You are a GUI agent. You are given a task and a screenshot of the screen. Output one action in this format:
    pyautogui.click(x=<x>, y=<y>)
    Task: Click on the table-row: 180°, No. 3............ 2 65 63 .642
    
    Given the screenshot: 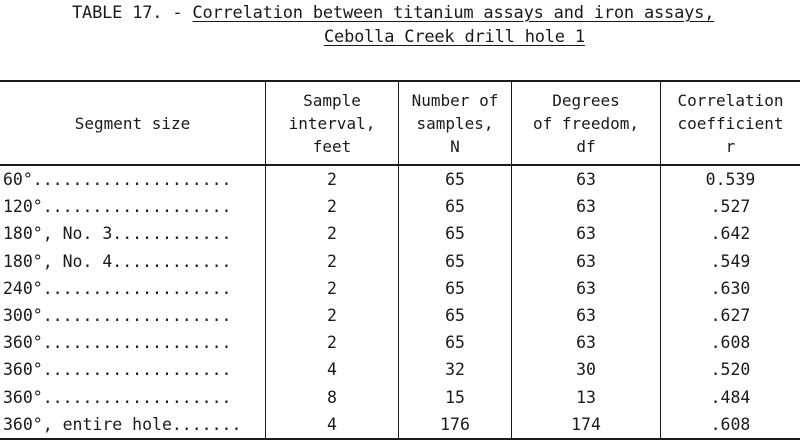 What is the action you would take?
    pyautogui.click(x=400, y=233)
    